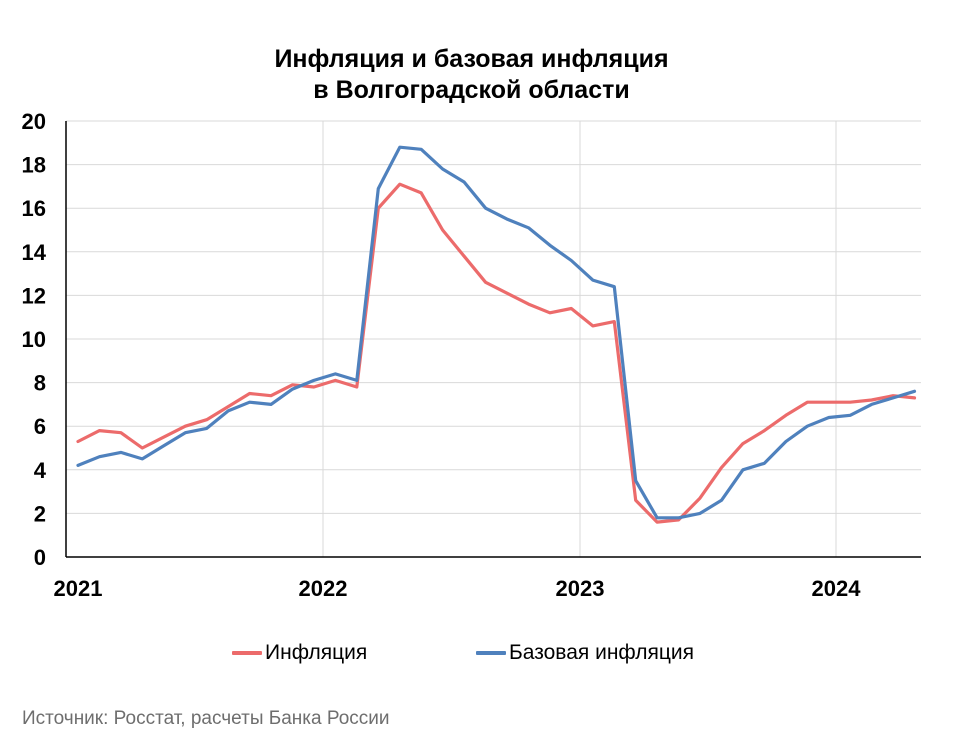 Image resolution: width=953 pixels, height=740 pixels. What do you see at coordinates (247, 653) in the screenshot?
I see `legend-swatch-inflation` at bounding box center [247, 653].